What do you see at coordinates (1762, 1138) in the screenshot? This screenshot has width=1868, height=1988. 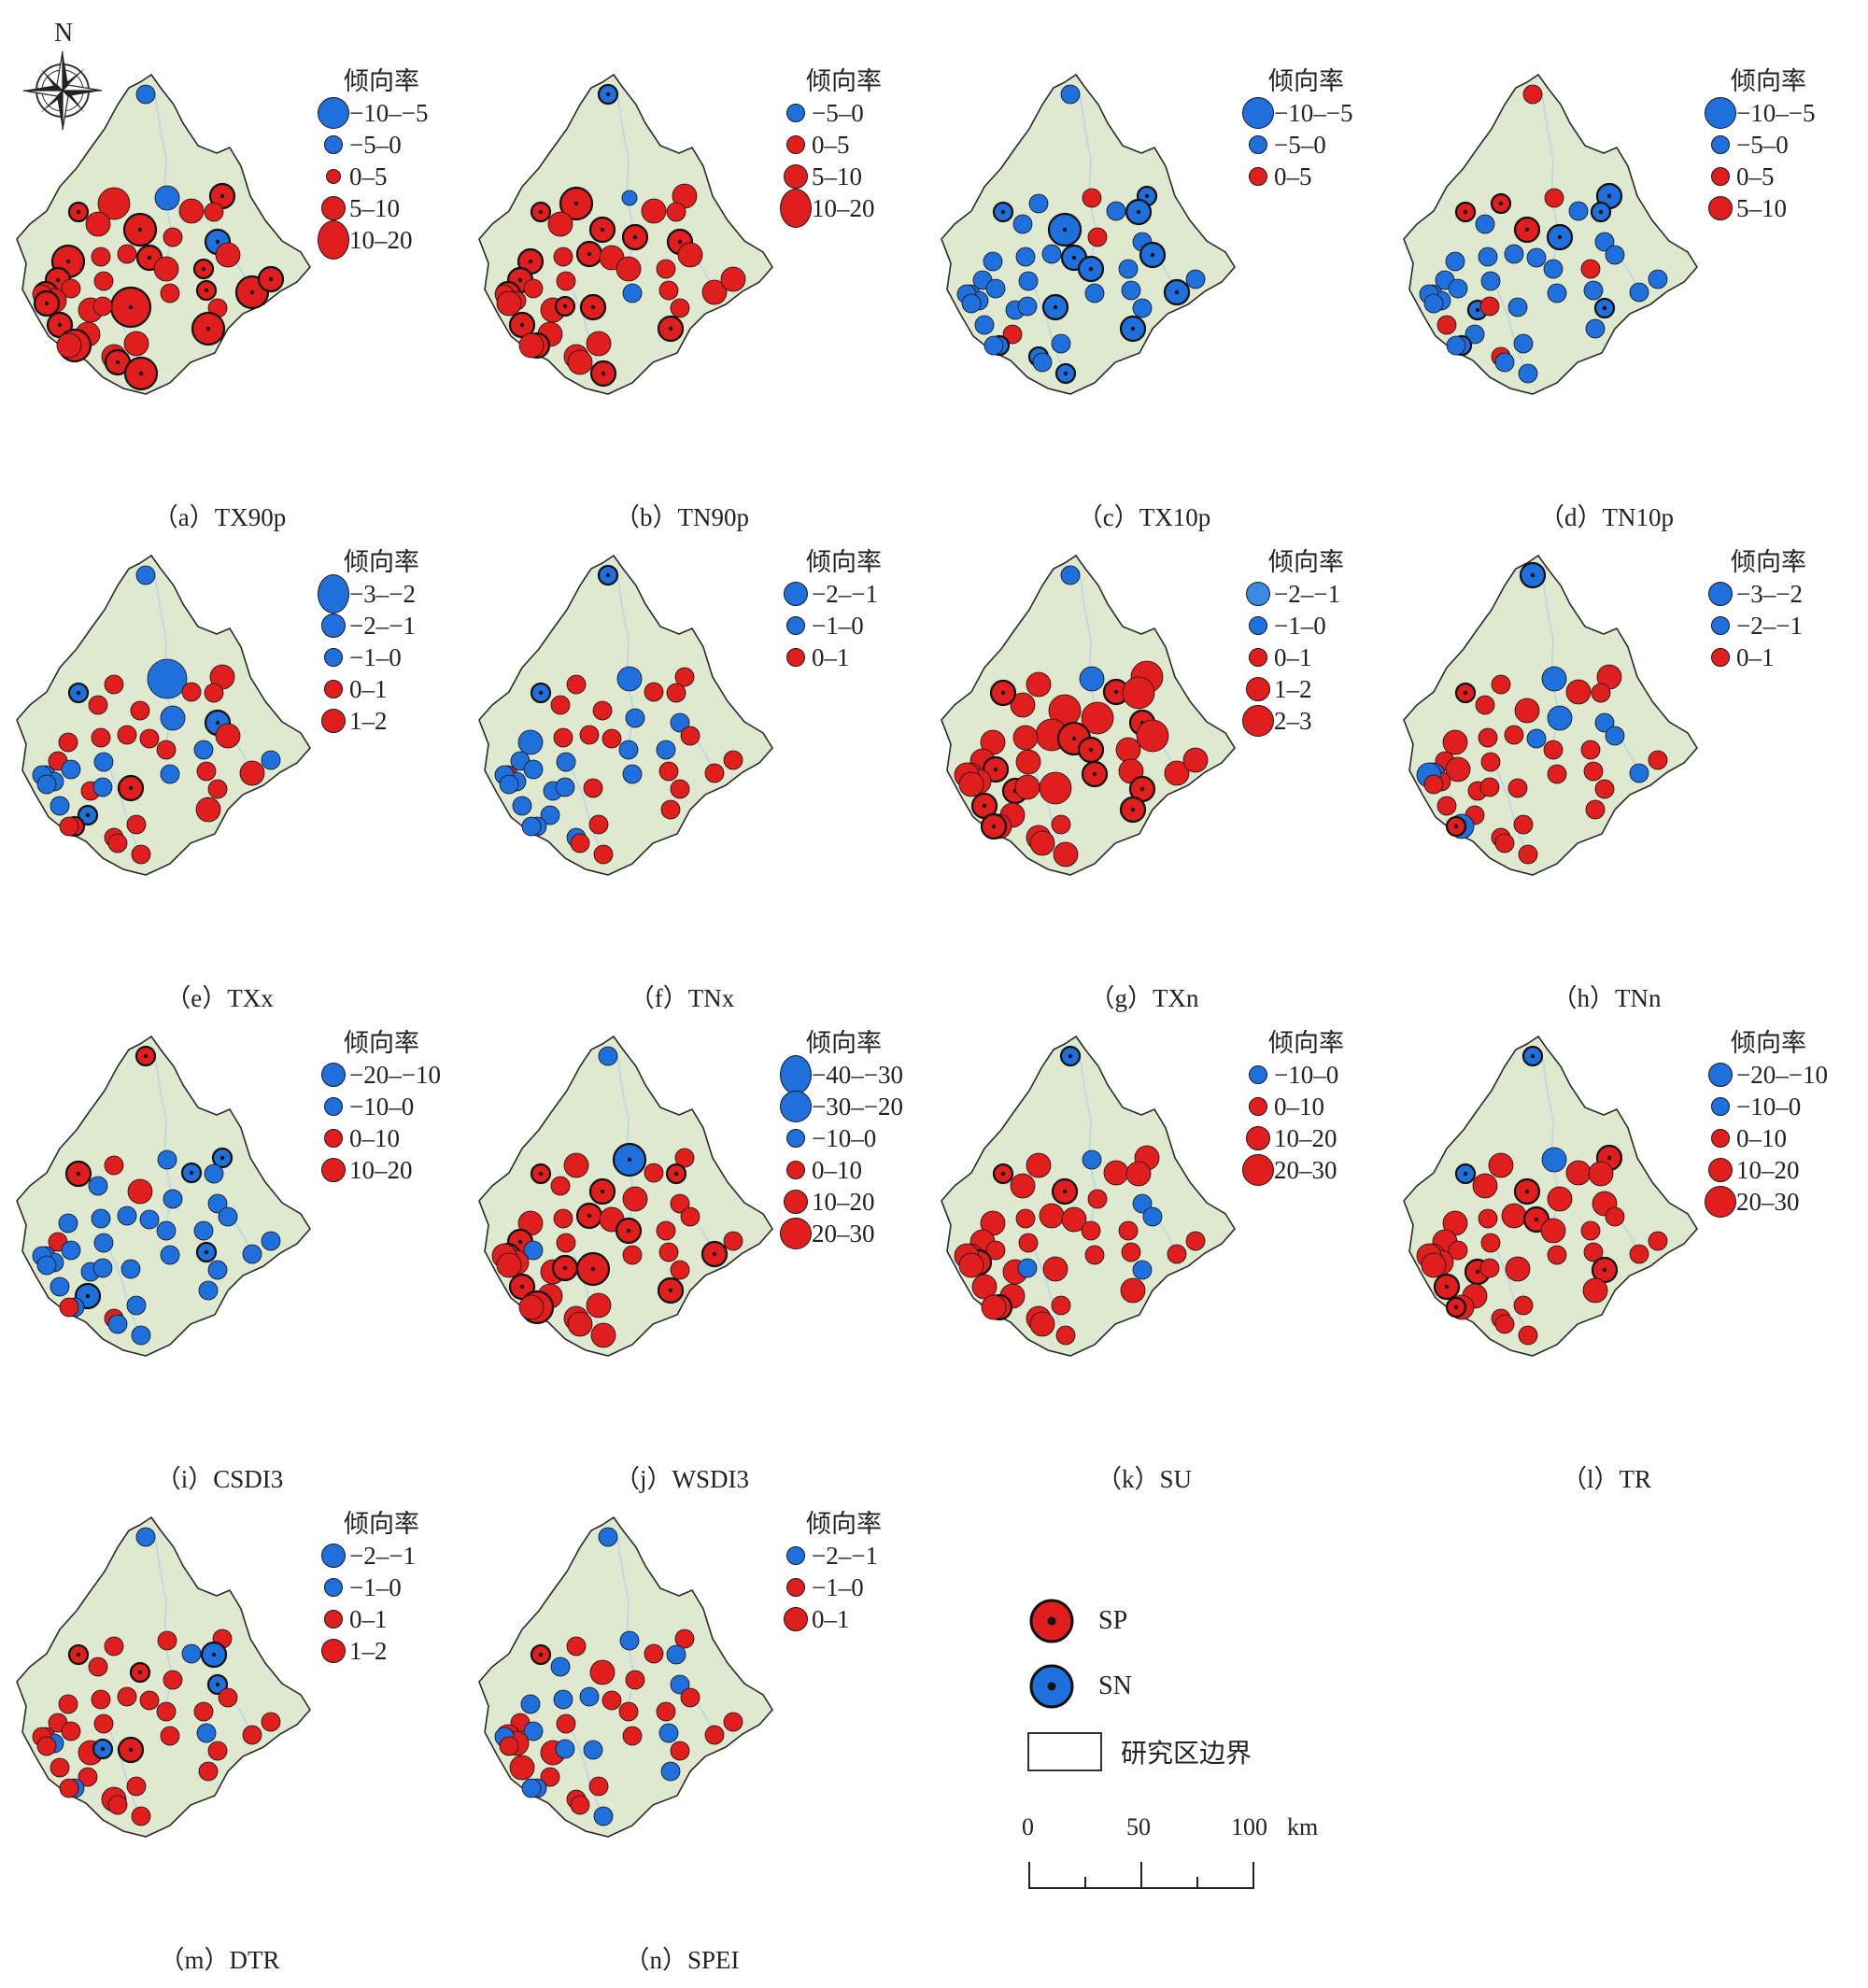 I see `legend-class-label: 0–10` at bounding box center [1762, 1138].